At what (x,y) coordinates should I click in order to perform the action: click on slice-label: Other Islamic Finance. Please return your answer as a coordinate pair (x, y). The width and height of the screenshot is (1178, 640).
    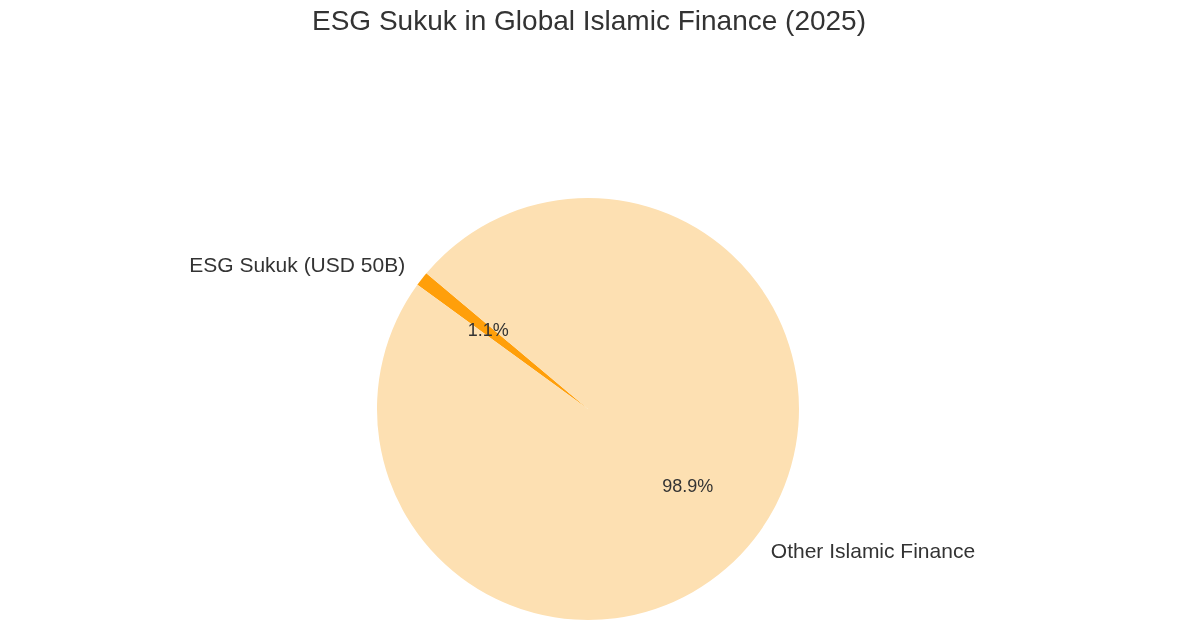
    Looking at the image, I should click on (873, 550).